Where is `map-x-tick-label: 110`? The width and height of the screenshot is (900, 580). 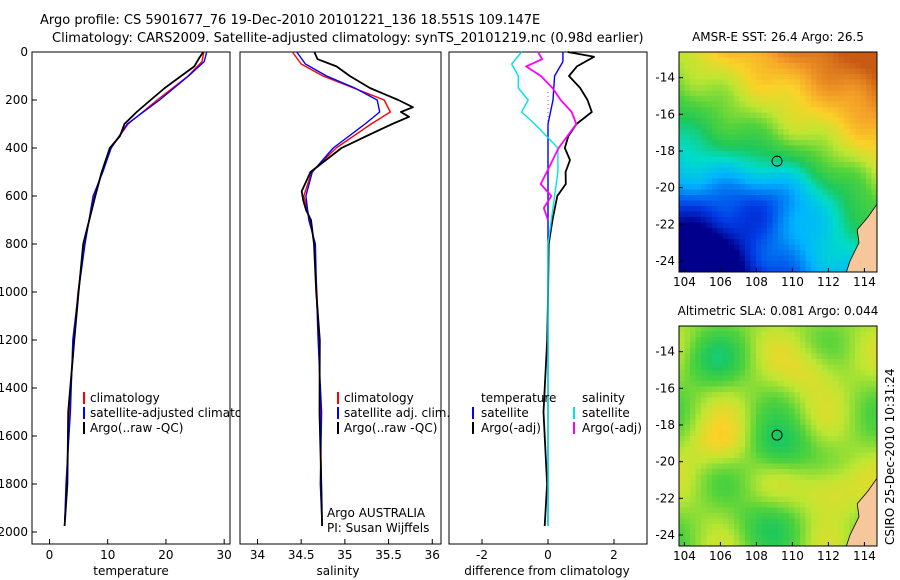
map-x-tick-label: 110 is located at coordinates (792, 282).